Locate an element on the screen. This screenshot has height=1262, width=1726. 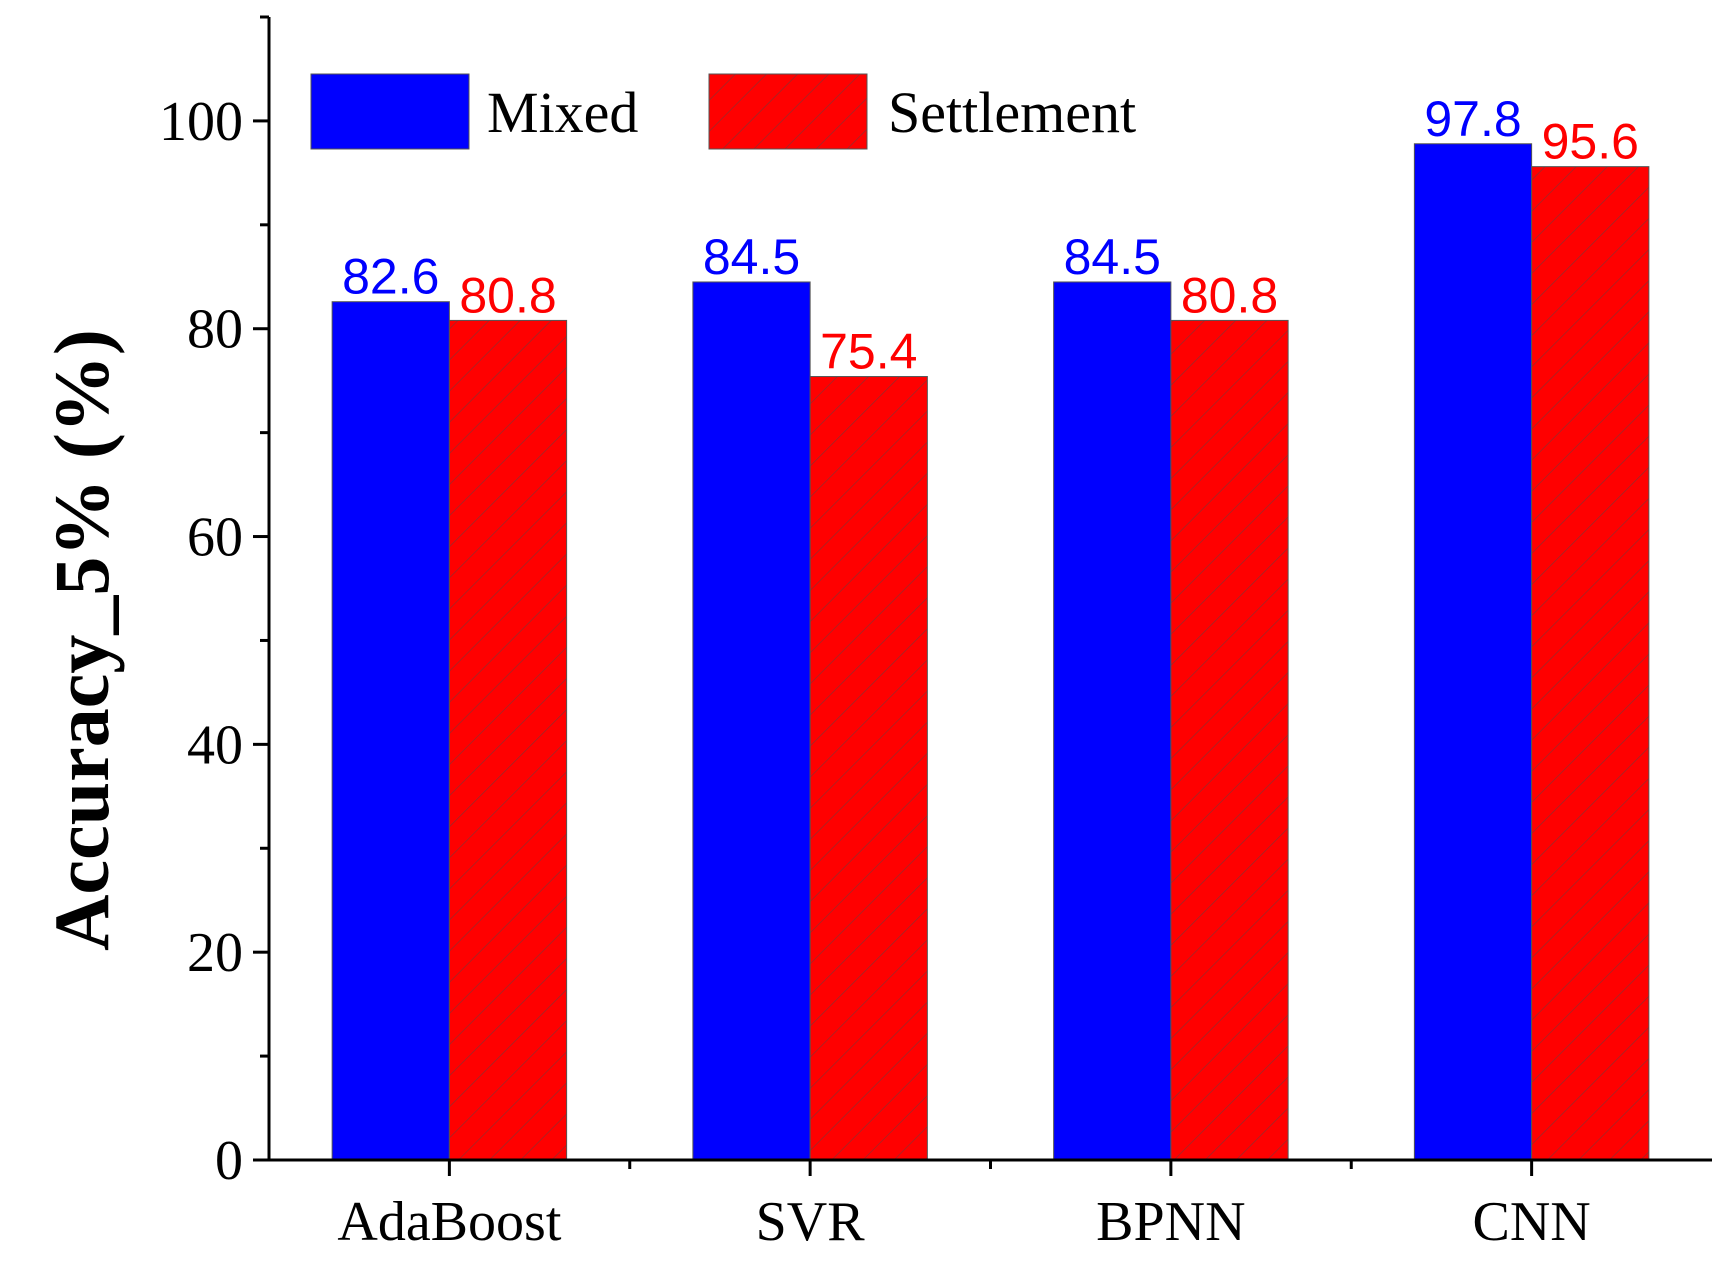
bar-settlement-cnn is located at coordinates (1590, 663).